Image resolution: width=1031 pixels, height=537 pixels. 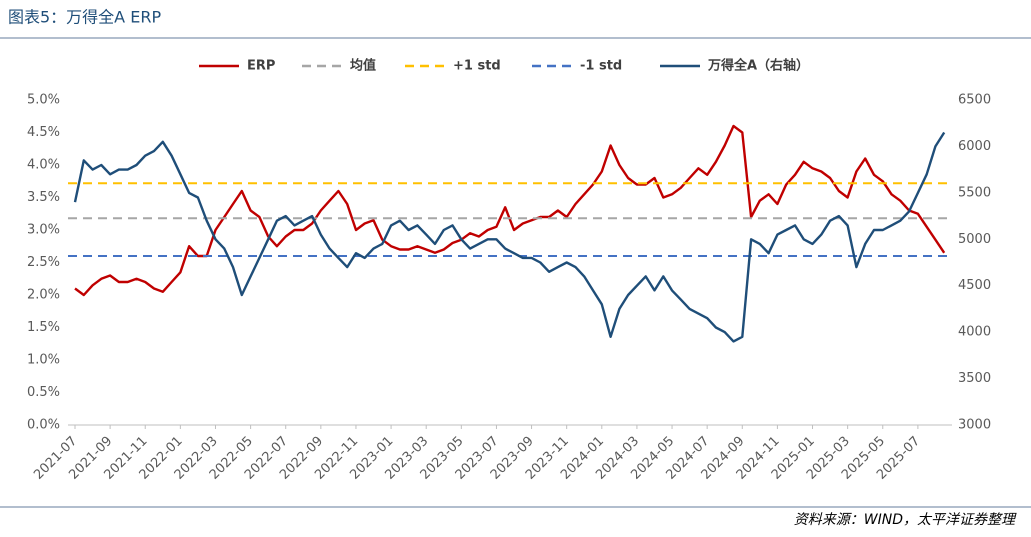 I want to click on page-title: 图表5：万得全A ERP, so click(x=84, y=17).